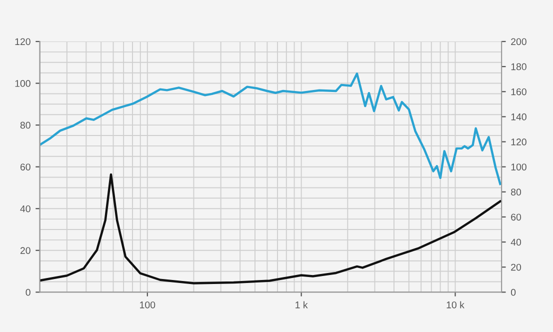 This screenshot has height=332, width=553. What do you see at coordinates (25, 167) in the screenshot?
I see `y-tick-label: 60` at bounding box center [25, 167].